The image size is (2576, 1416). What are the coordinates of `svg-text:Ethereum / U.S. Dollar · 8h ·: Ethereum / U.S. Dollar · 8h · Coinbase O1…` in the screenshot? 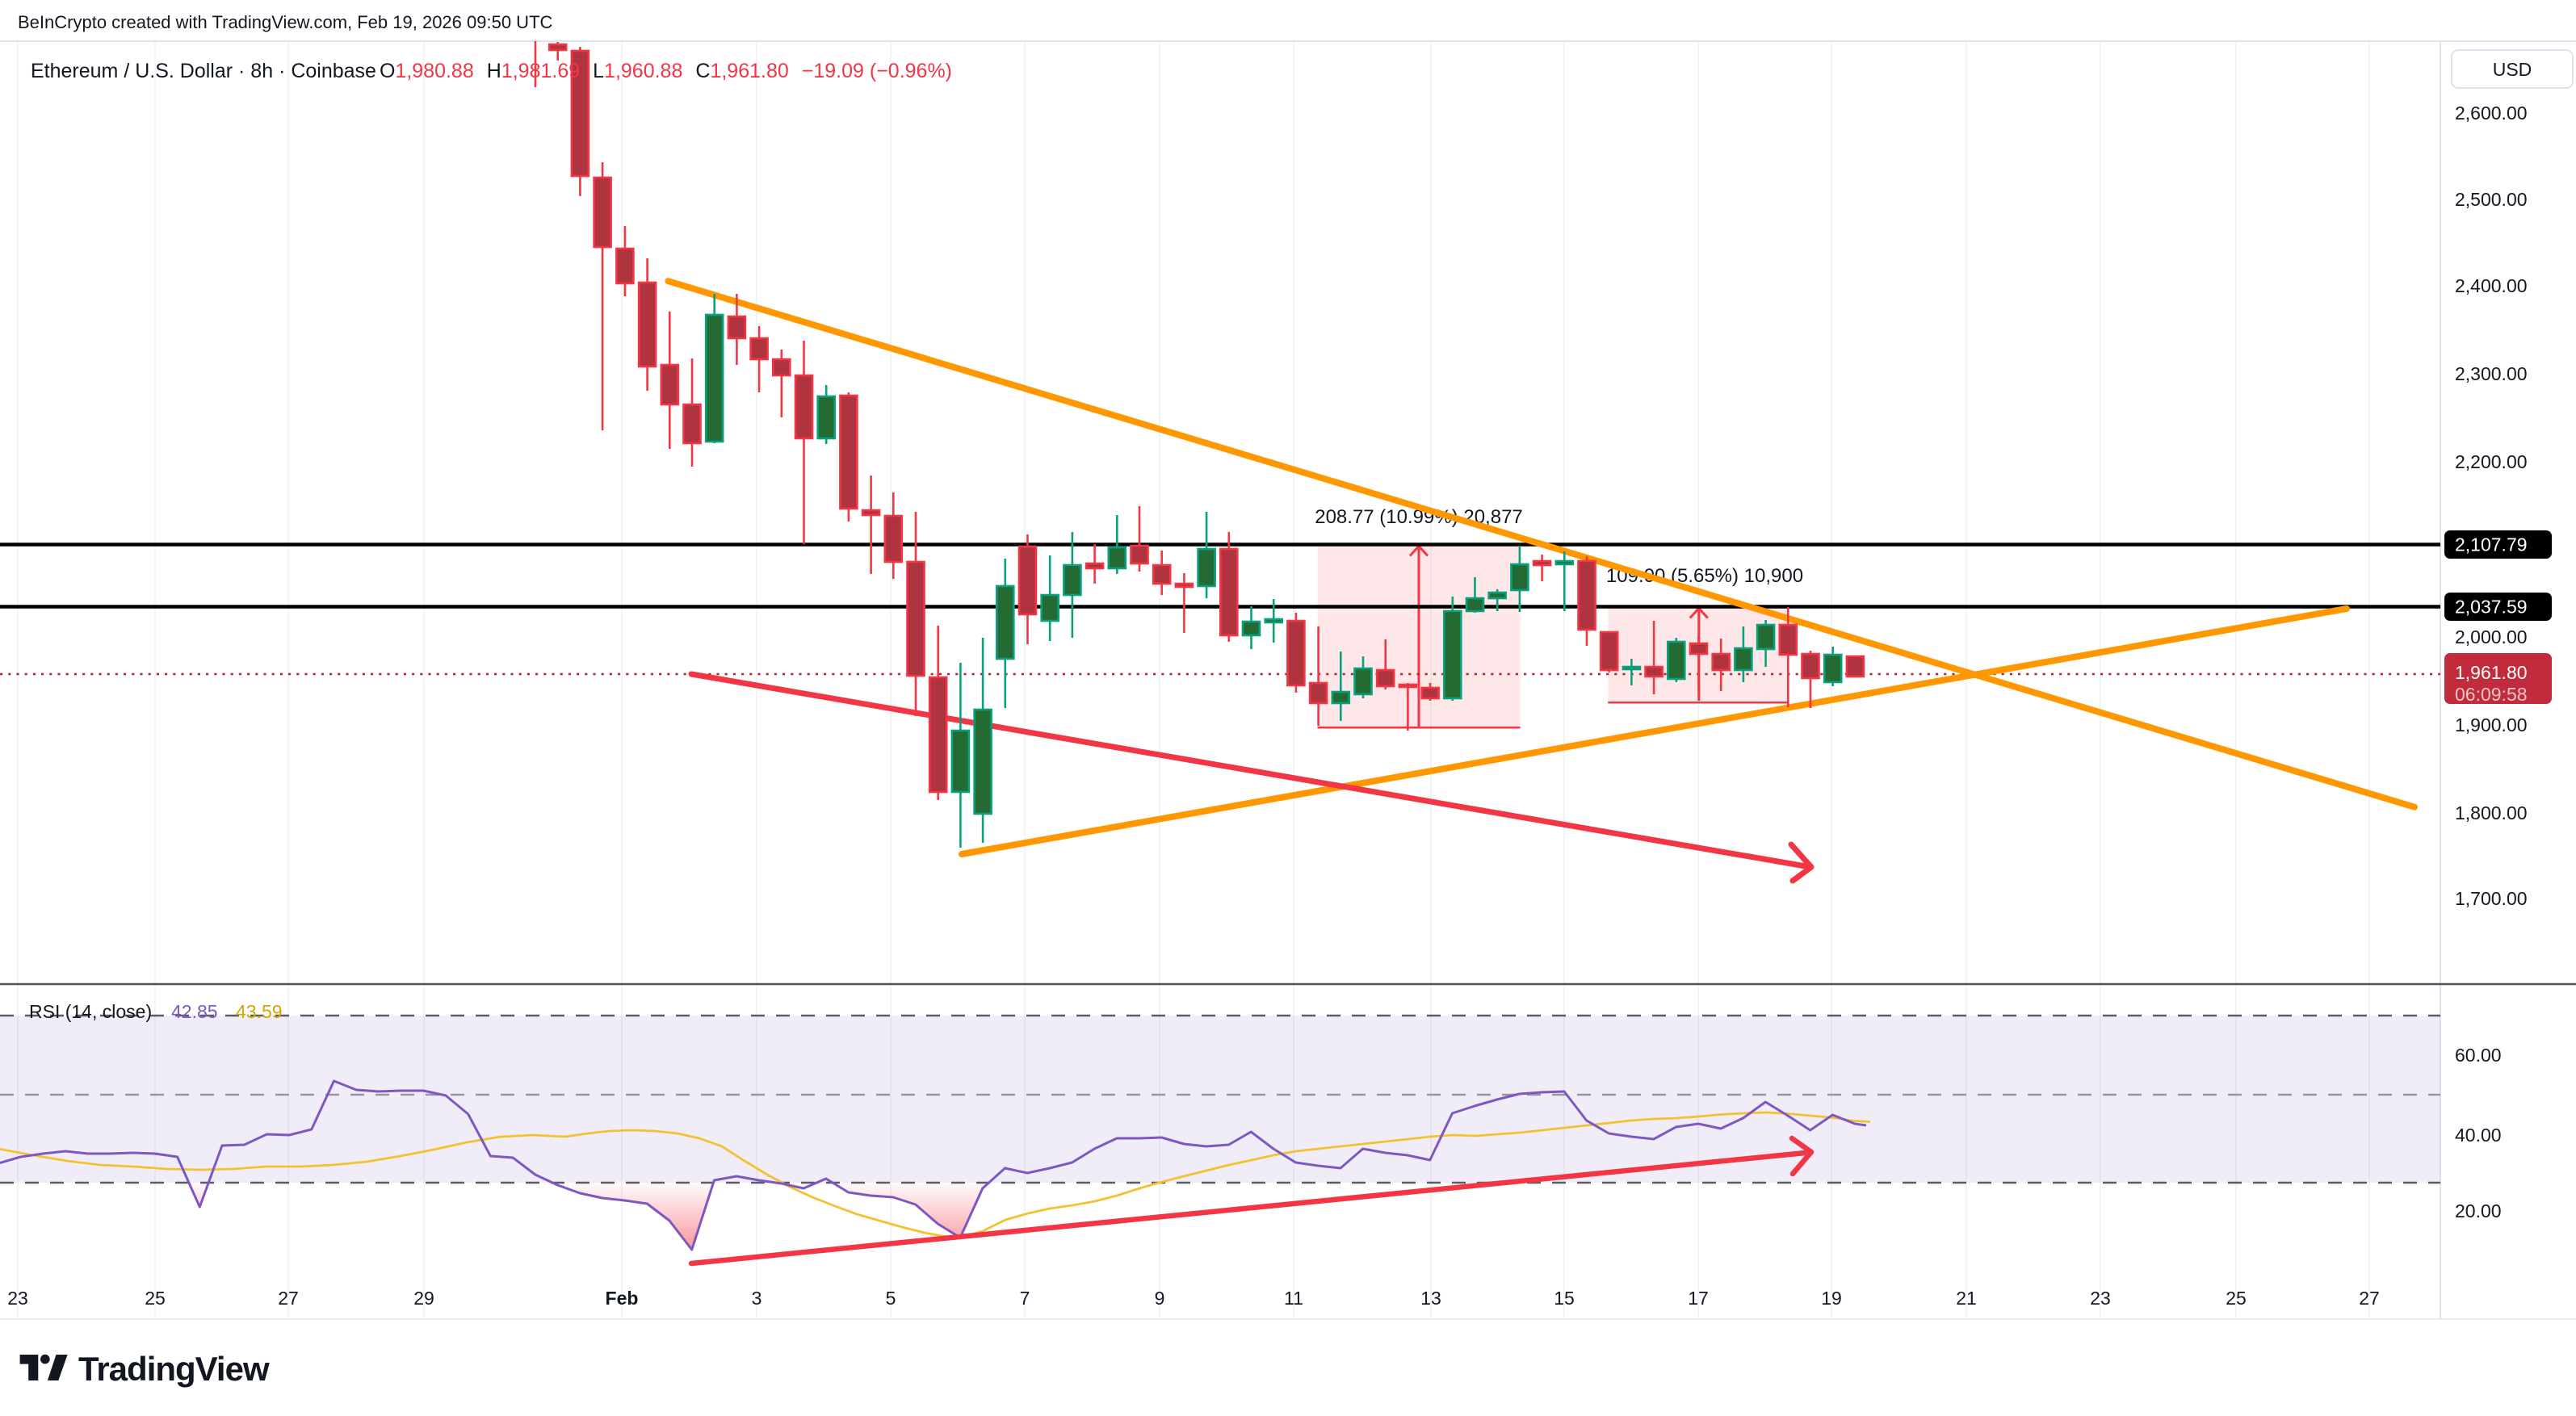 It's located at (491, 71).